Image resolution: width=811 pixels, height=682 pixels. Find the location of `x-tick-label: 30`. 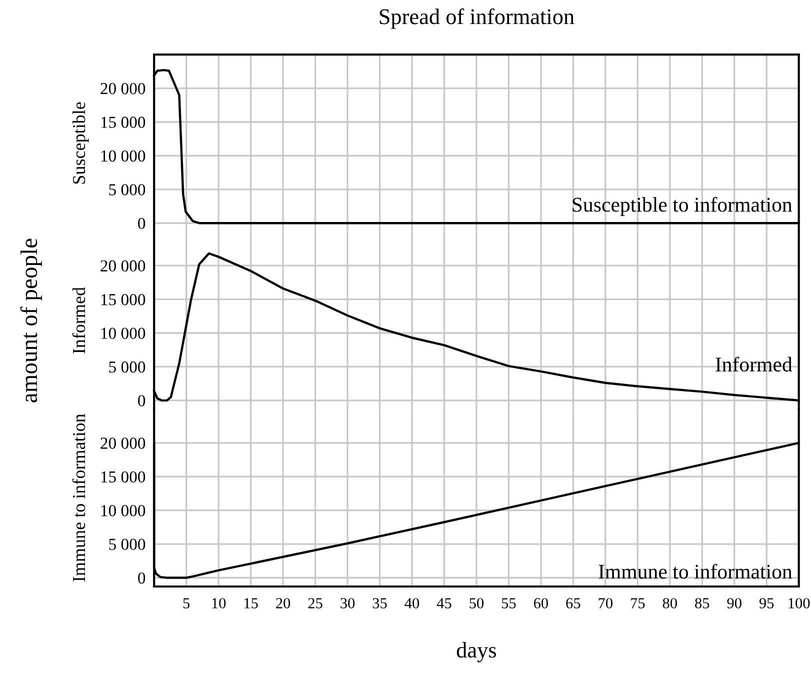

x-tick-label: 30 is located at coordinates (347, 603).